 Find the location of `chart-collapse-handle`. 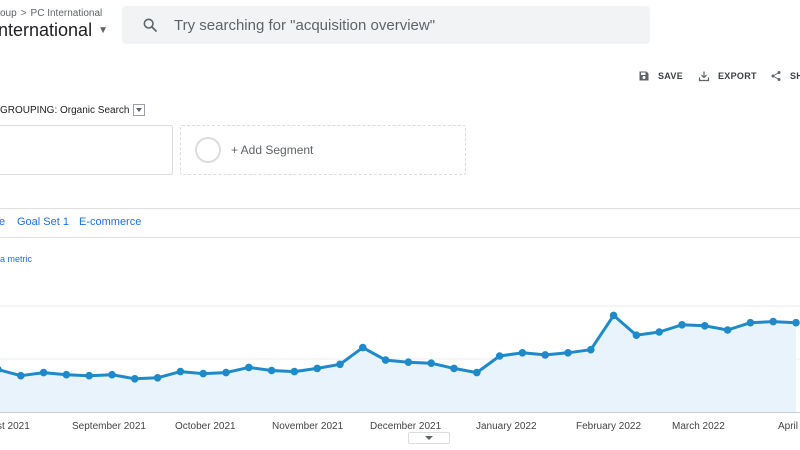

chart-collapse-handle is located at coordinates (429, 438).